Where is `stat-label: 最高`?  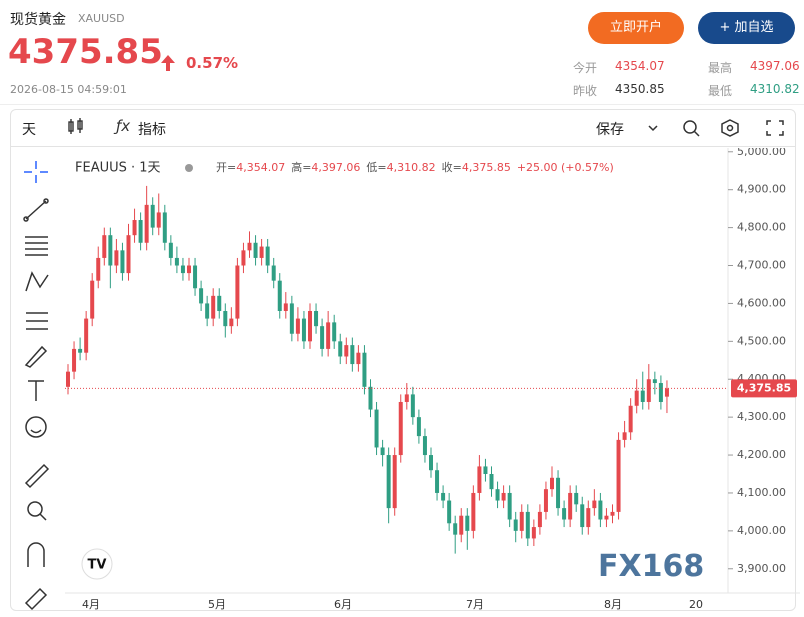
stat-label: 最高 is located at coordinates (720, 68).